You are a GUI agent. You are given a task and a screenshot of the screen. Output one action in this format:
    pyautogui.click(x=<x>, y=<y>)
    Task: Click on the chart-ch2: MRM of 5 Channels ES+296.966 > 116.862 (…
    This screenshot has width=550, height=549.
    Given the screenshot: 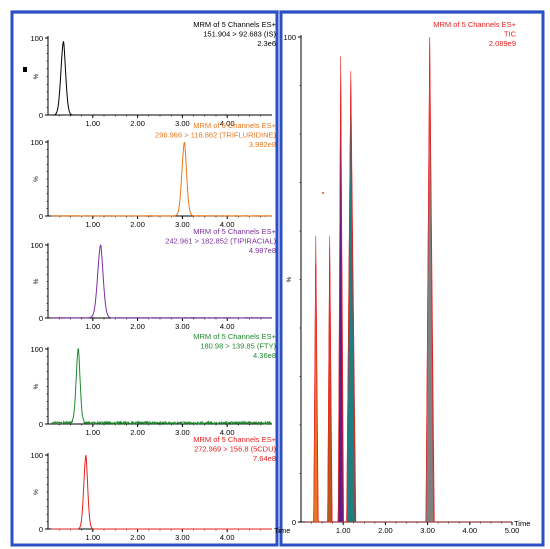 What is the action you would take?
    pyautogui.click(x=153, y=175)
    